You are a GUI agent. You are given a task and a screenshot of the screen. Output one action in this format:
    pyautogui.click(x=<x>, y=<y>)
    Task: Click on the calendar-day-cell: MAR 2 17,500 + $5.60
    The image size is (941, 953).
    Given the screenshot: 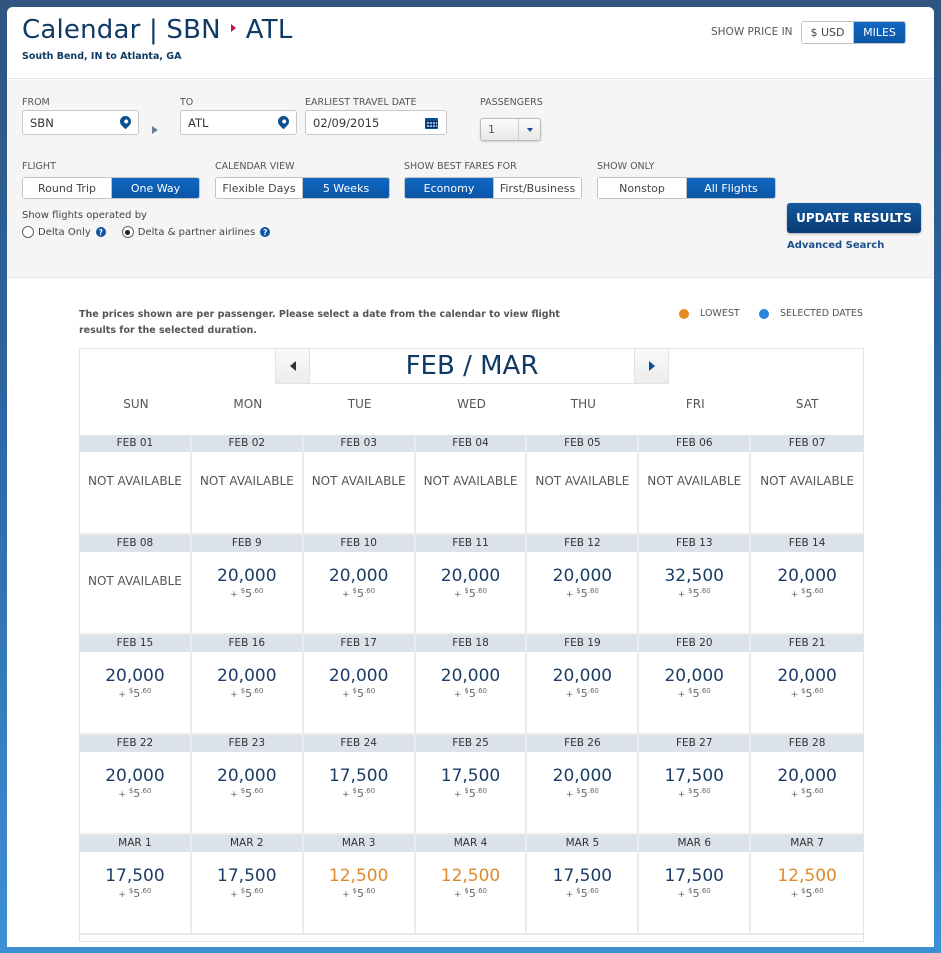 What is the action you would take?
    pyautogui.click(x=247, y=885)
    